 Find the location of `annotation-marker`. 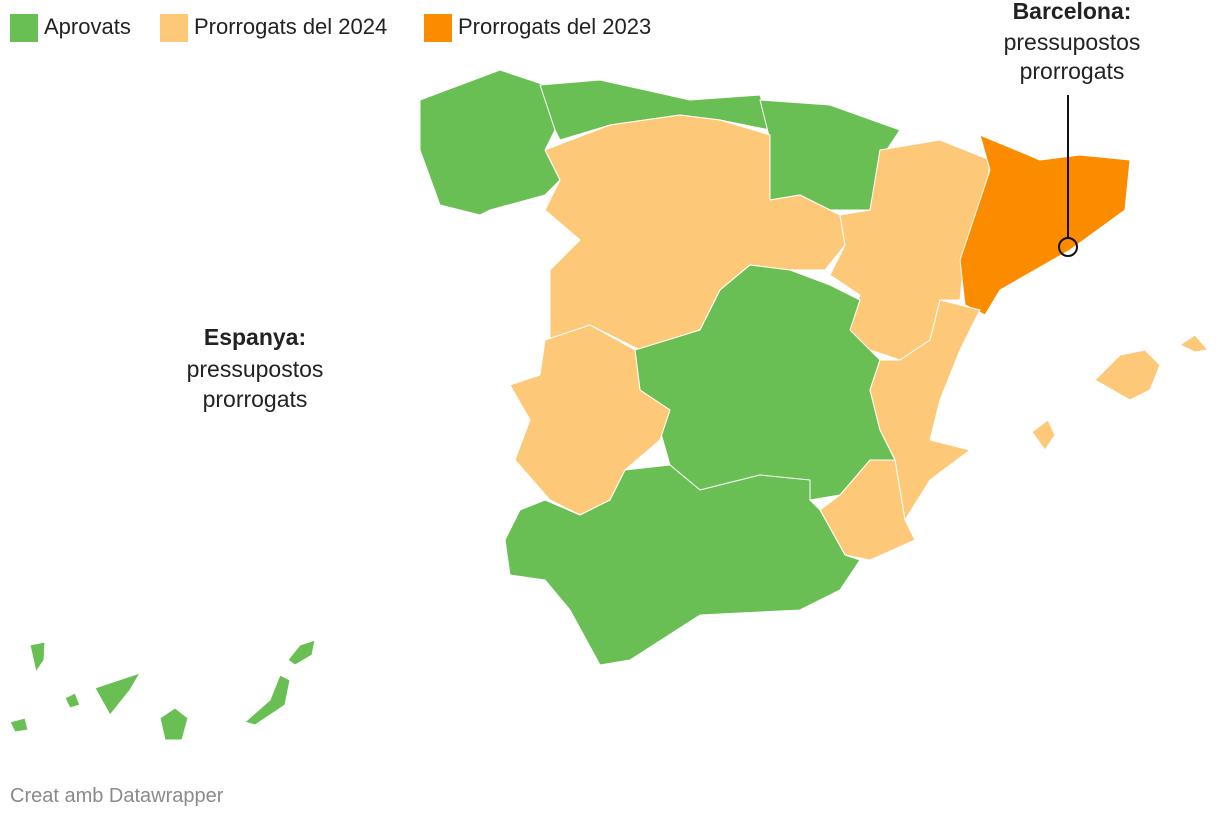

annotation-marker is located at coordinates (1068, 247).